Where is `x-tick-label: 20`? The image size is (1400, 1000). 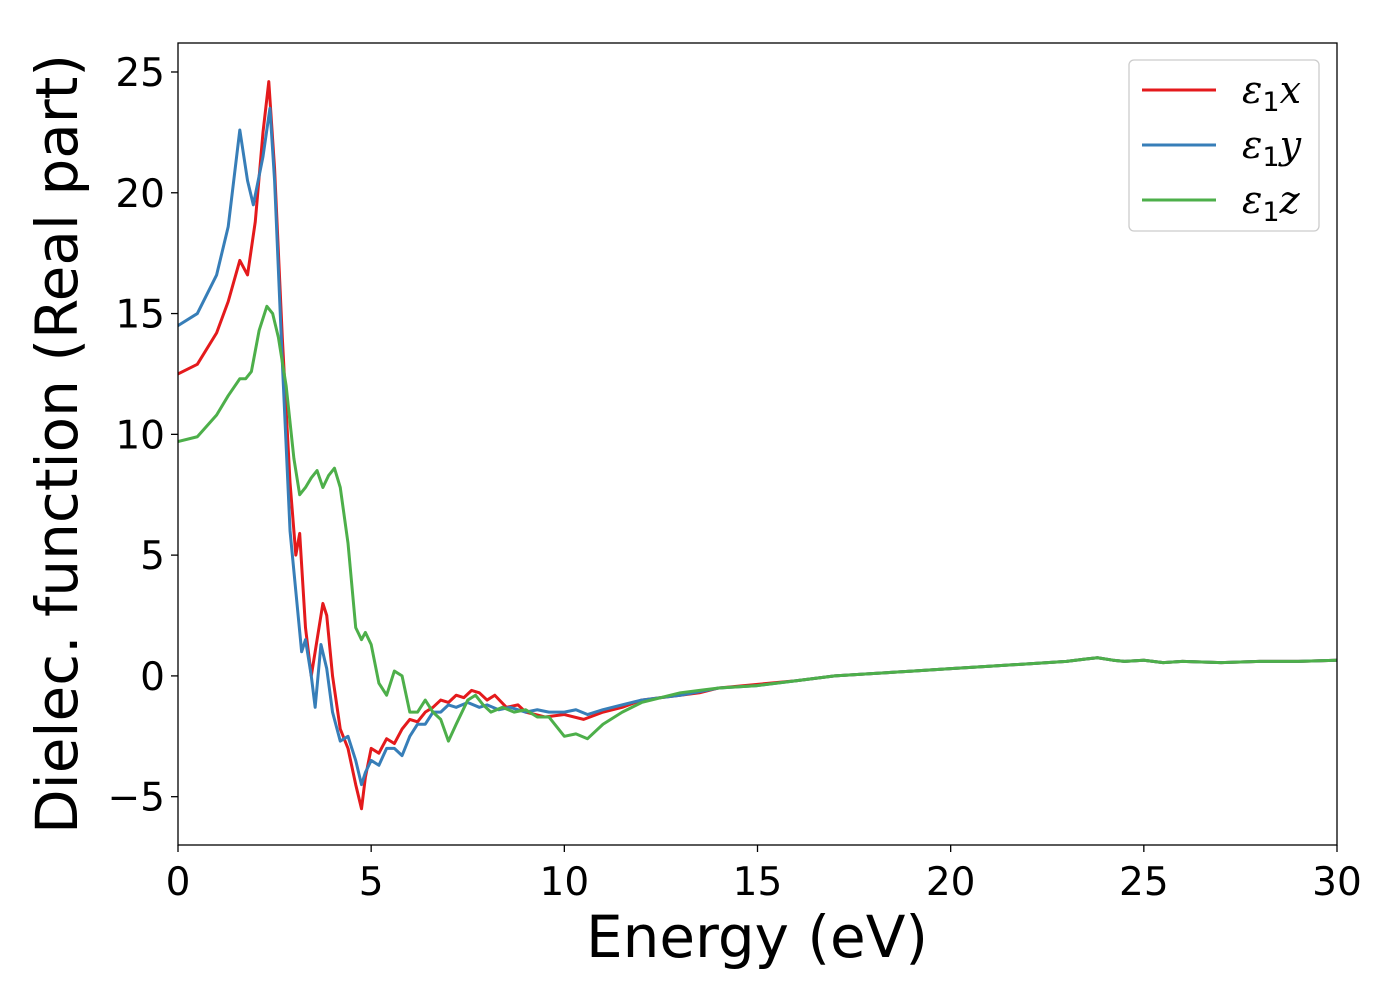 x-tick-label: 20 is located at coordinates (951, 882).